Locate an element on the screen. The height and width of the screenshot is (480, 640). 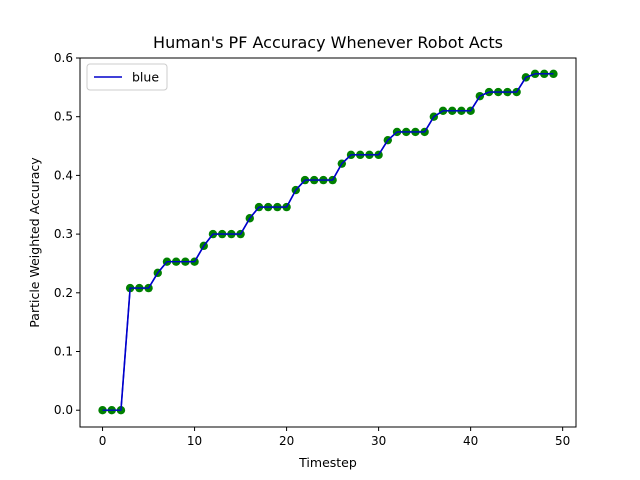
x-tick-label: 40 is located at coordinates (470, 441).